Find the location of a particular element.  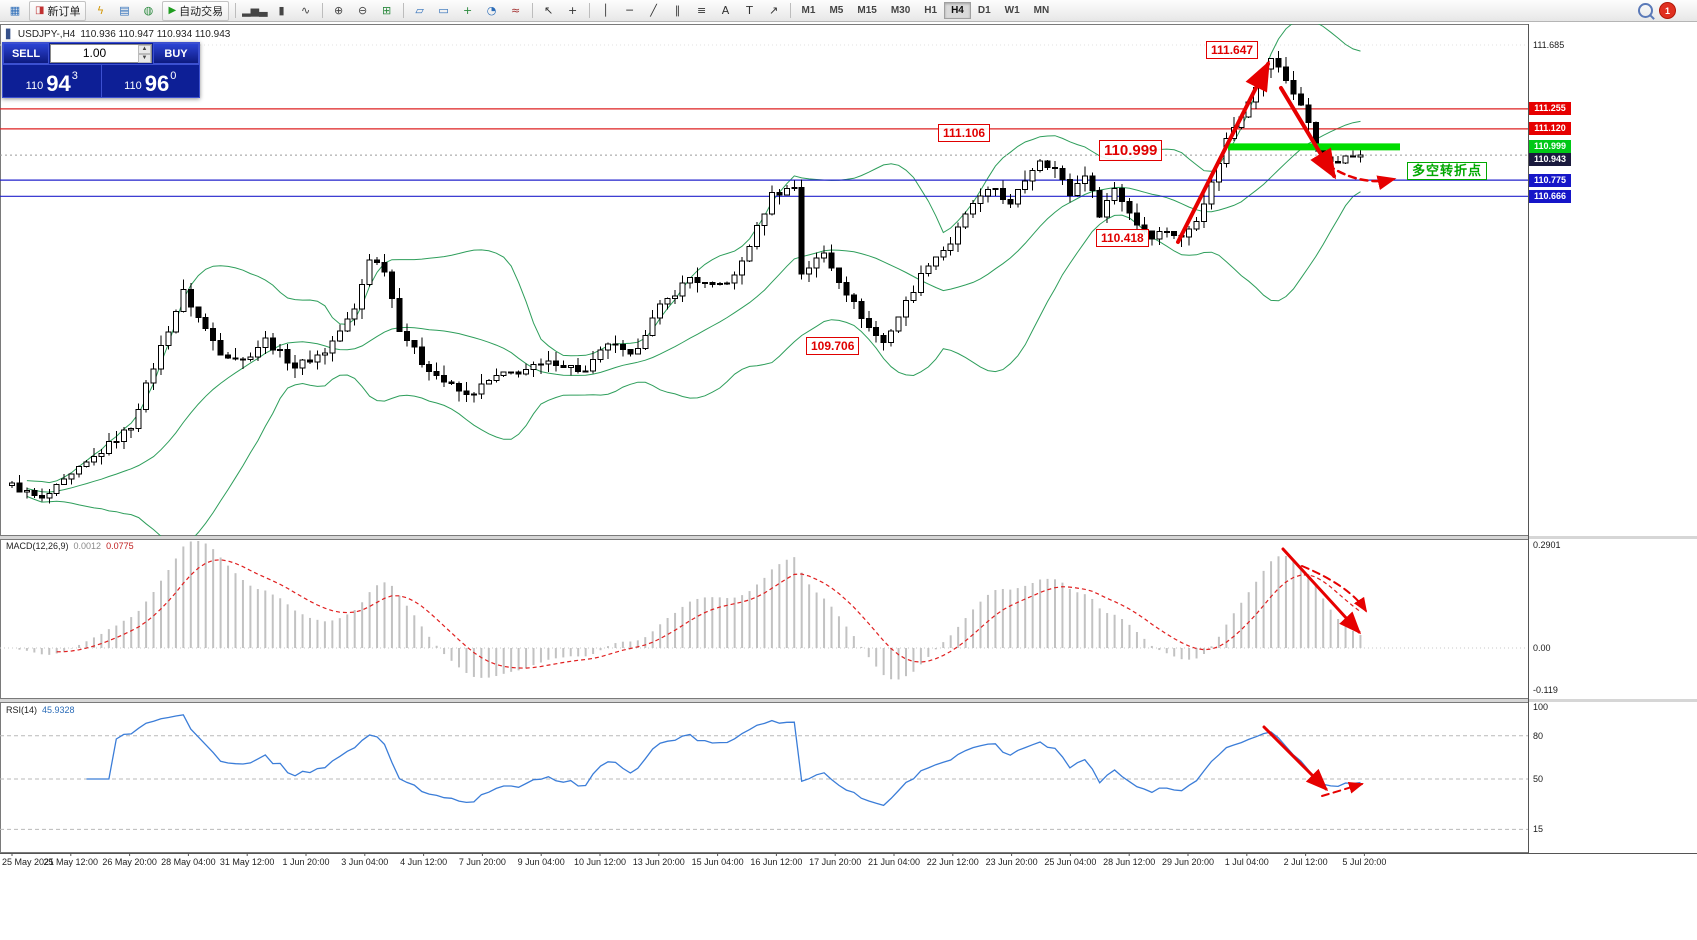

new-order-button: ◨ 新订单 is located at coordinates (58, 10).